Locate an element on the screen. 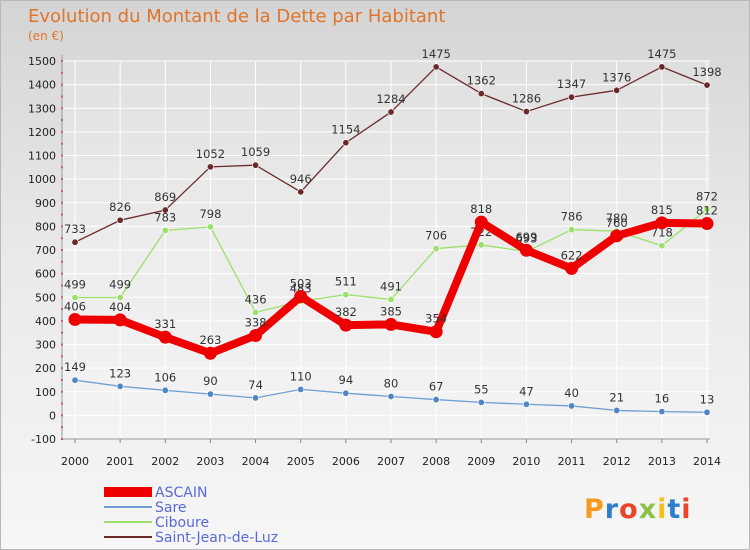  data-label-ascain: 818 is located at coordinates (481, 209).